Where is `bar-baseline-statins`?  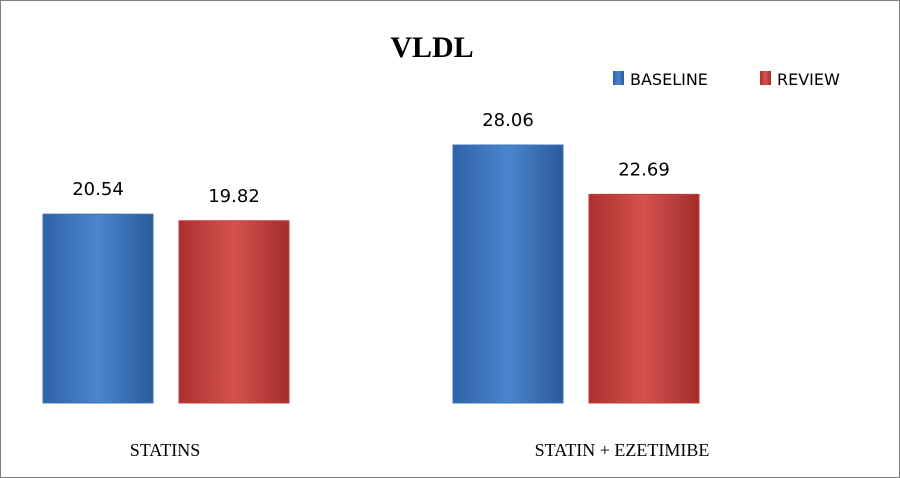 bar-baseline-statins is located at coordinates (98, 308).